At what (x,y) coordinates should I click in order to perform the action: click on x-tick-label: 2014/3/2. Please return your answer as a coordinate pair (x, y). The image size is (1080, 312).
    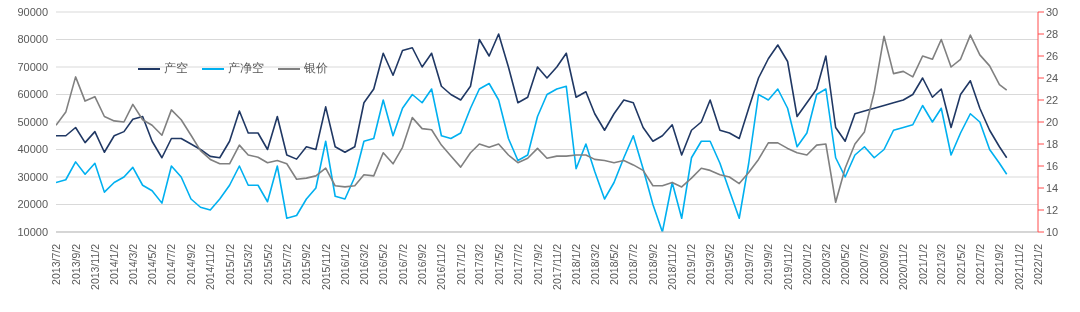
    Looking at the image, I should click on (132, 264).